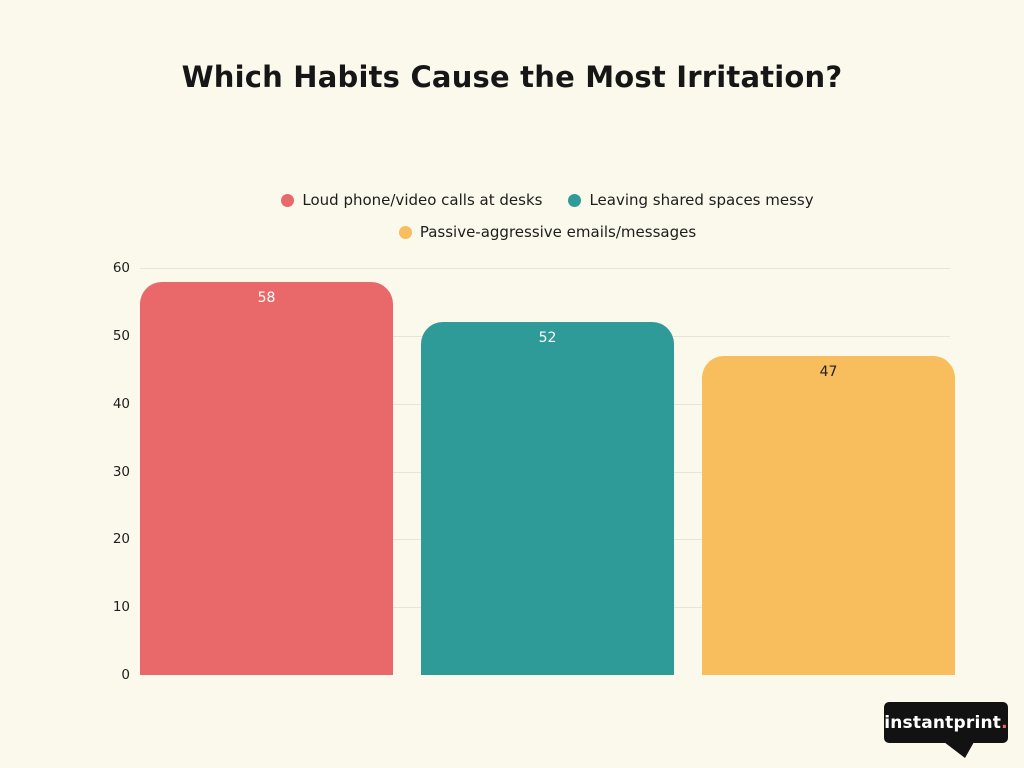 This screenshot has width=1024, height=768. What do you see at coordinates (701, 200) in the screenshot?
I see `legend-label: Leaving shared spaces messy` at bounding box center [701, 200].